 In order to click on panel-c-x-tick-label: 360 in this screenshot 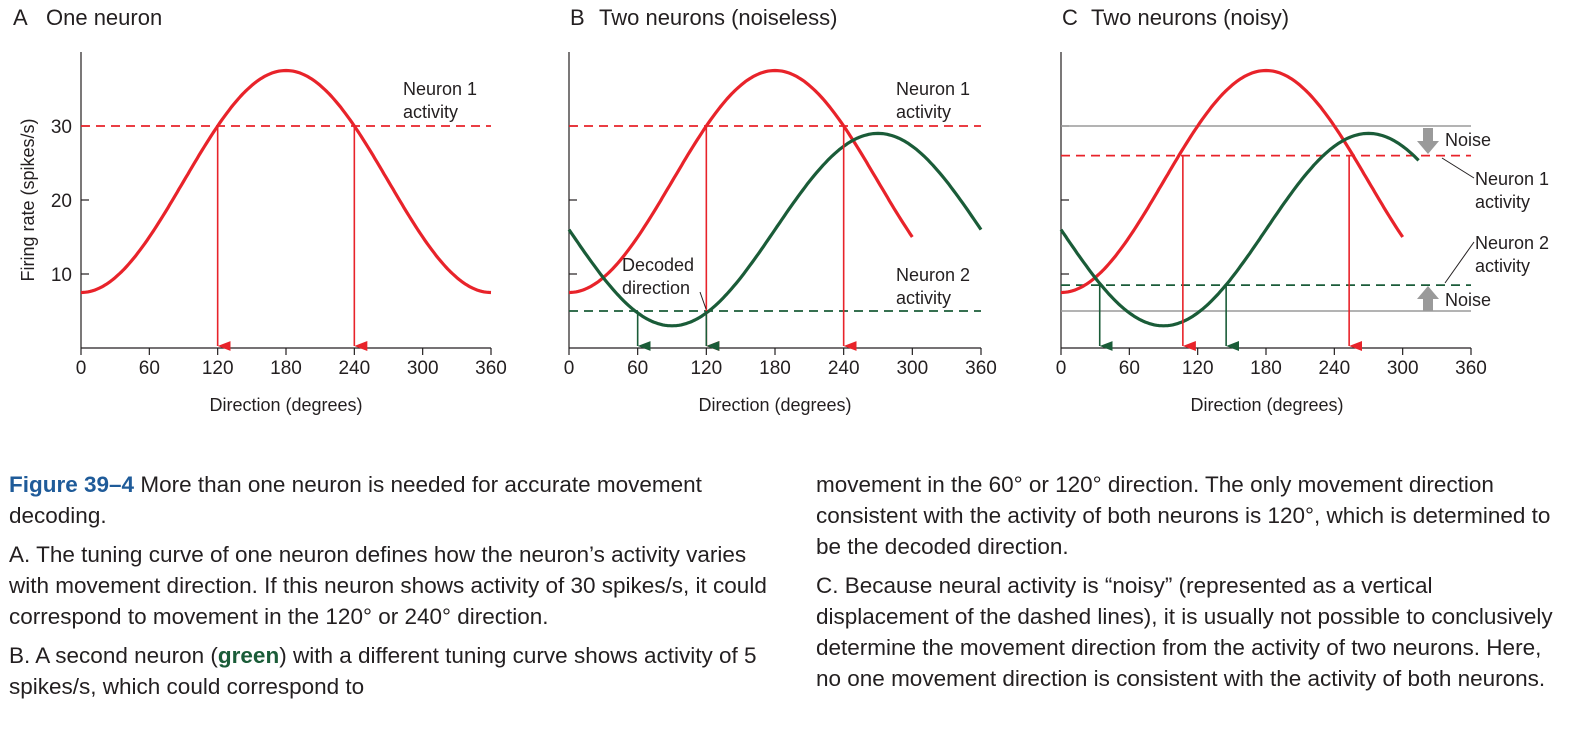, I will do `click(1471, 368)`.